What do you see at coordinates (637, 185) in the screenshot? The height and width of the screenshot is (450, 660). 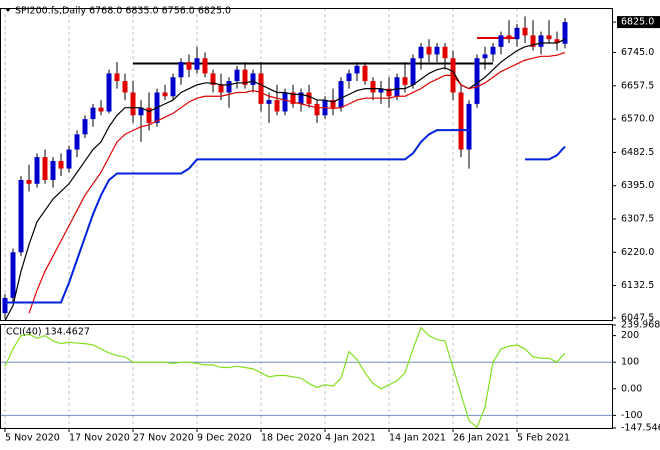 I see `y-tick-label: 6395.0` at bounding box center [637, 185].